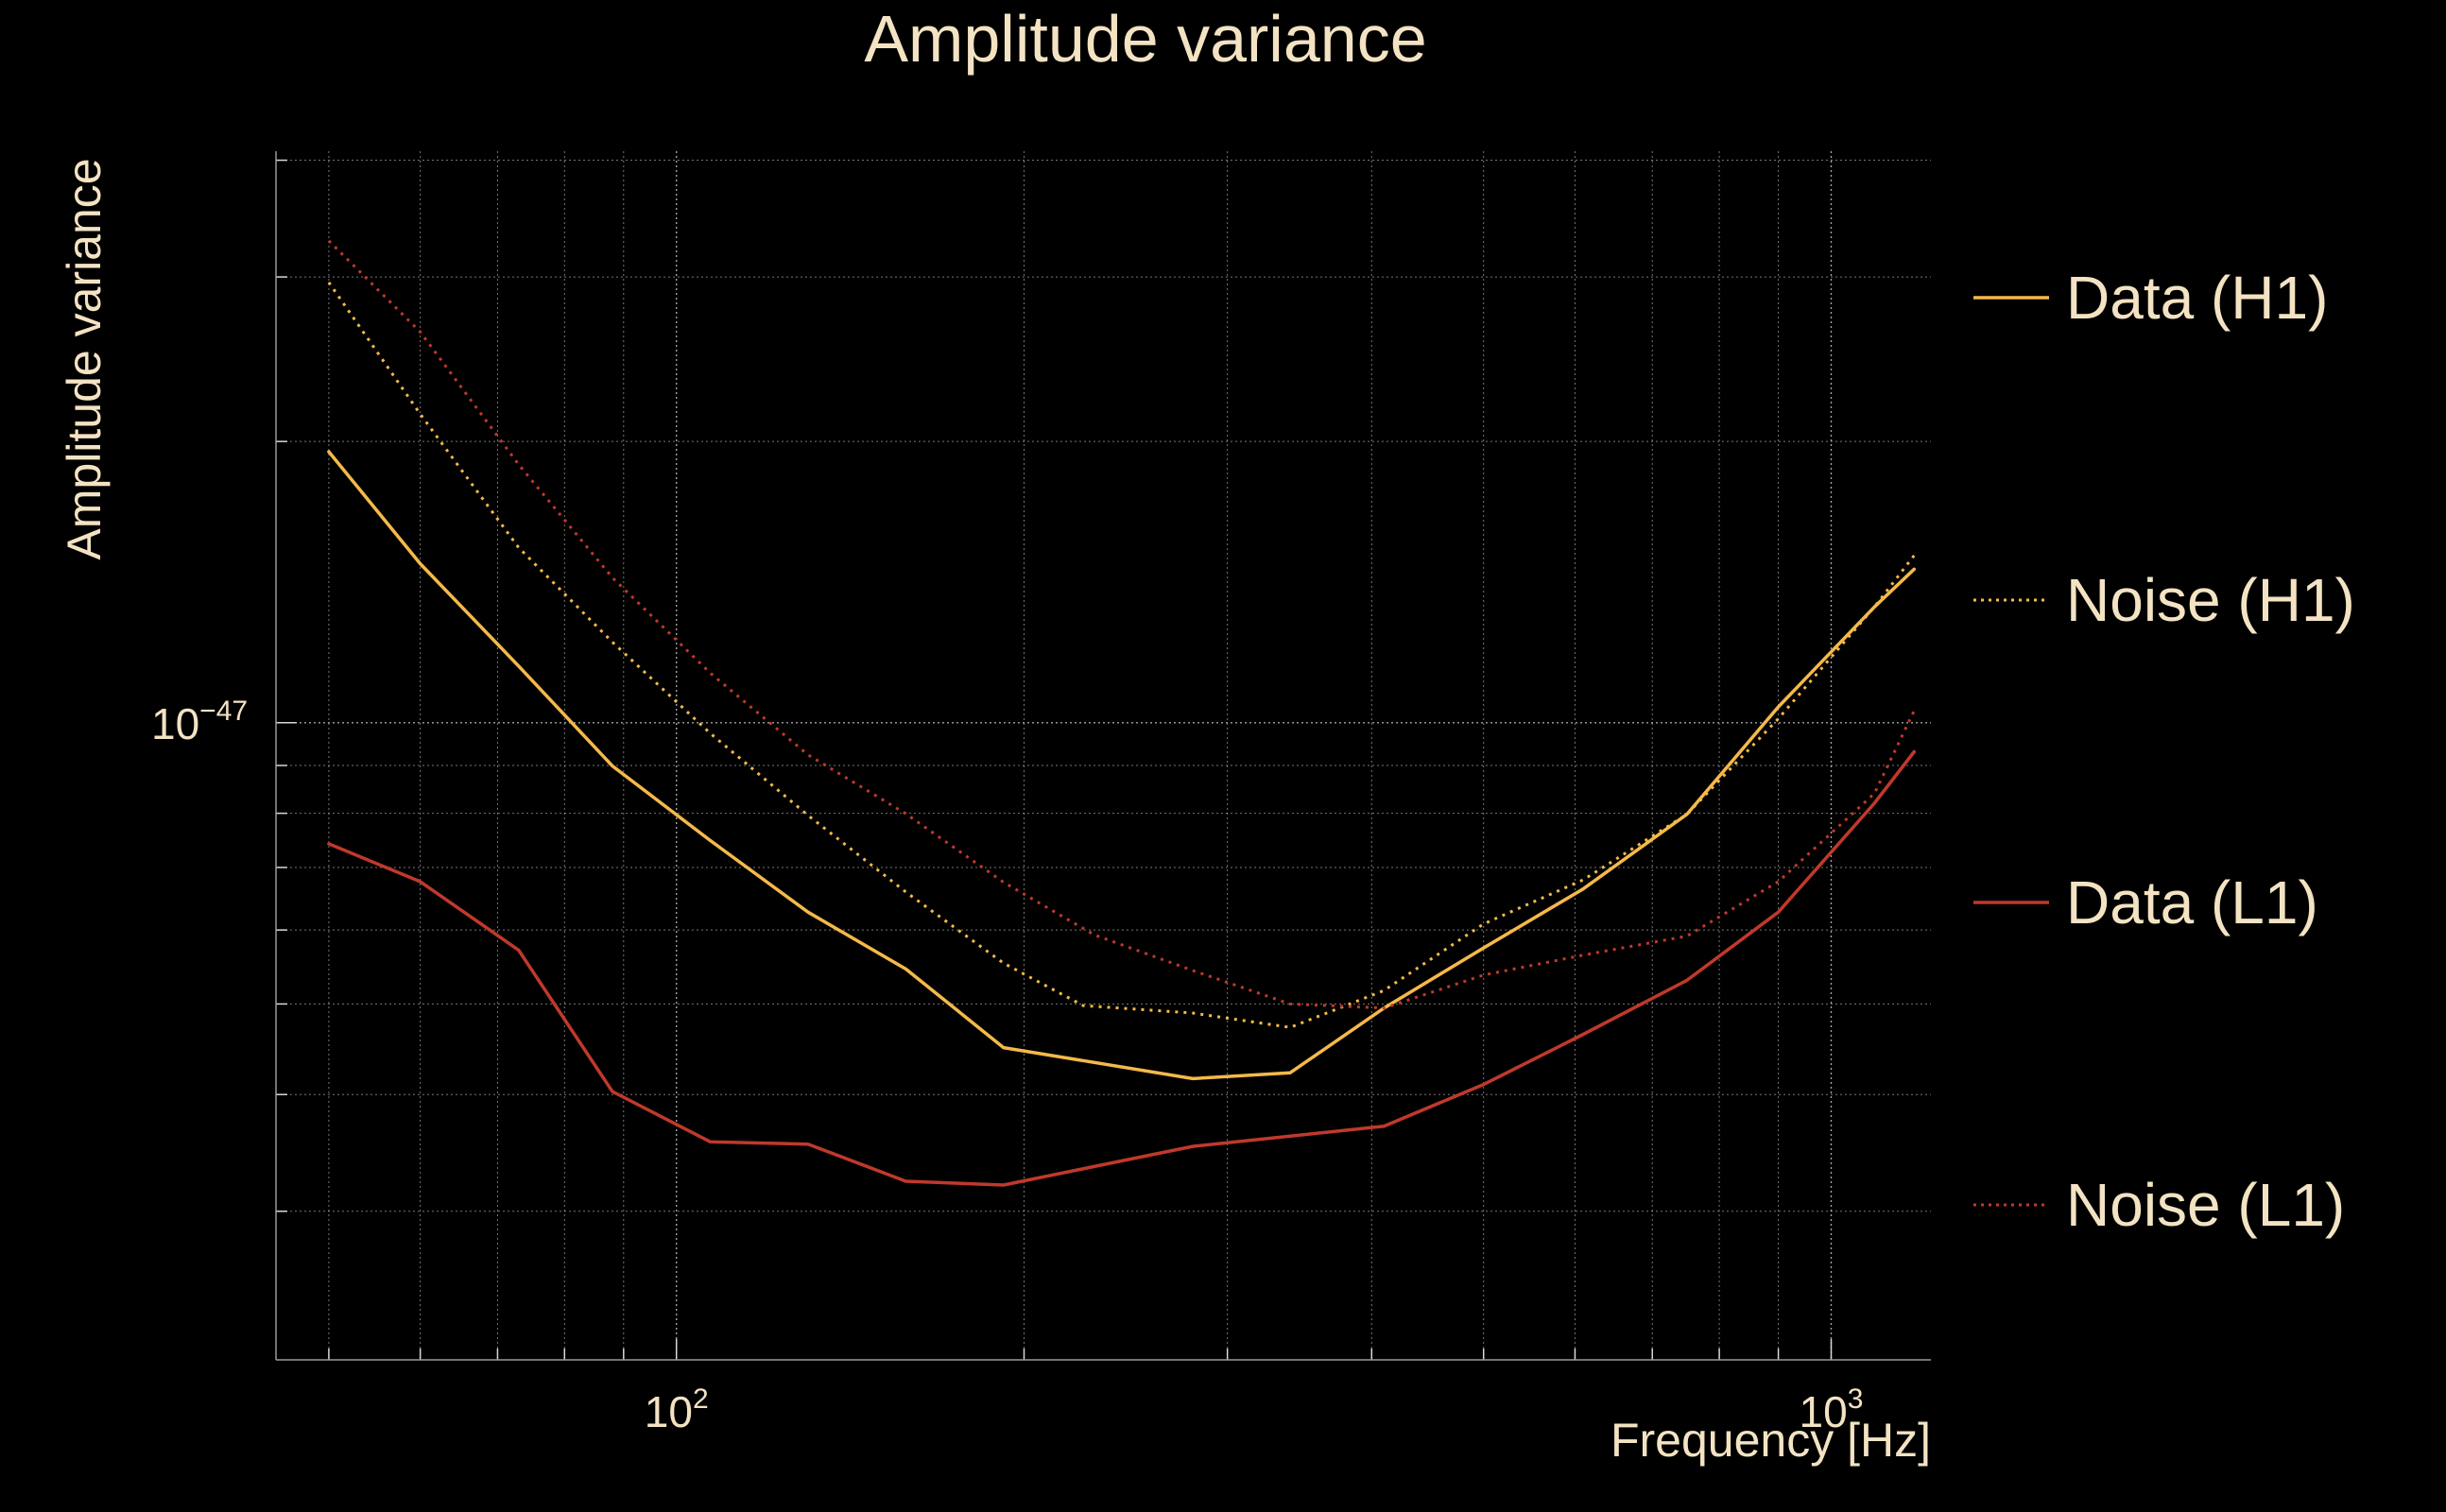 The width and height of the screenshot is (2446, 1512). Describe the element at coordinates (223, 711) in the screenshot. I see `y-tick-label-exponent: −47` at that location.